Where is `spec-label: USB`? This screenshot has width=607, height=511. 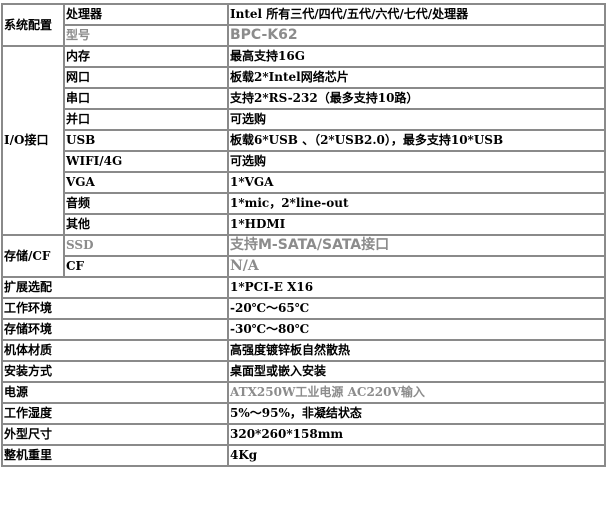 spec-label: USB is located at coordinates (146, 140).